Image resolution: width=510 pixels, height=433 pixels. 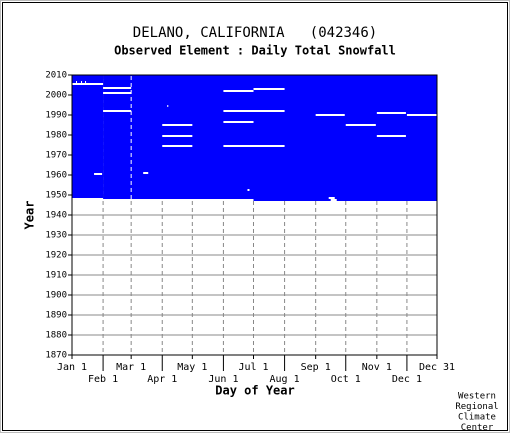 What do you see at coordinates (56, 216) in the screenshot?
I see `y-tick-label: 1940` at bounding box center [56, 216].